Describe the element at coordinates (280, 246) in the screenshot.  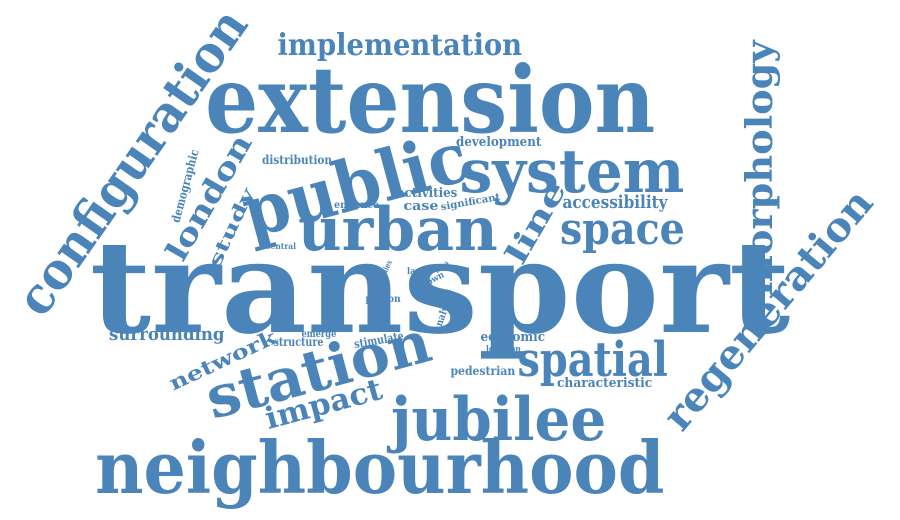
I see `word-central: central` at that location.